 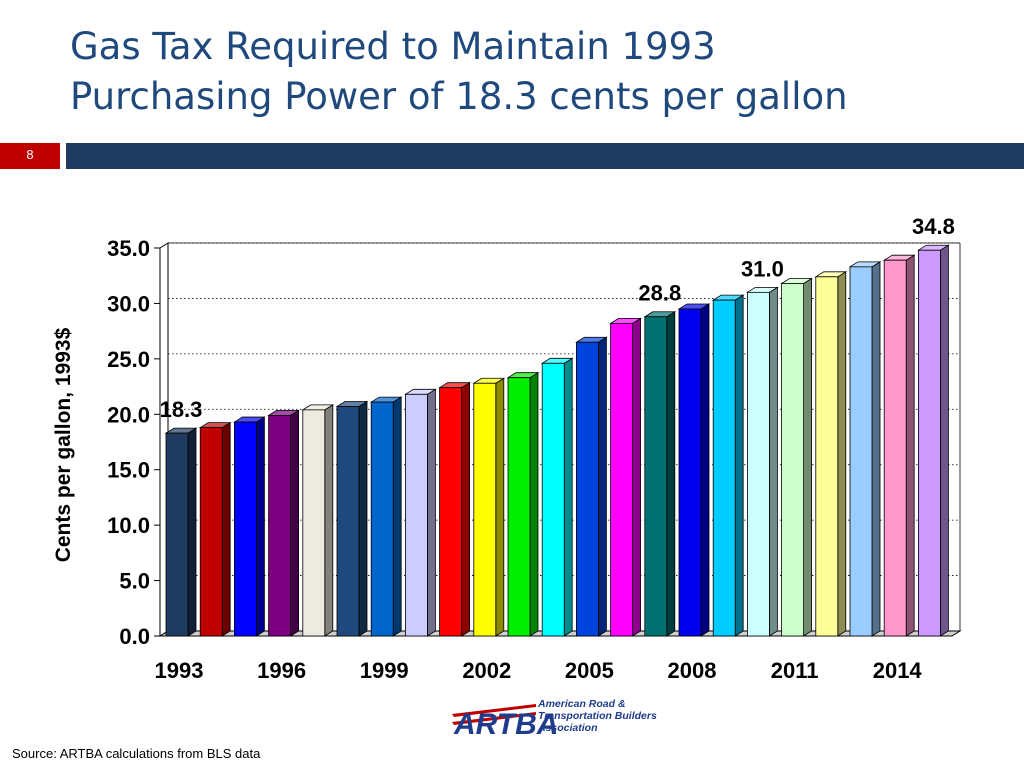 I want to click on slide-number: 8, so click(x=30, y=156).